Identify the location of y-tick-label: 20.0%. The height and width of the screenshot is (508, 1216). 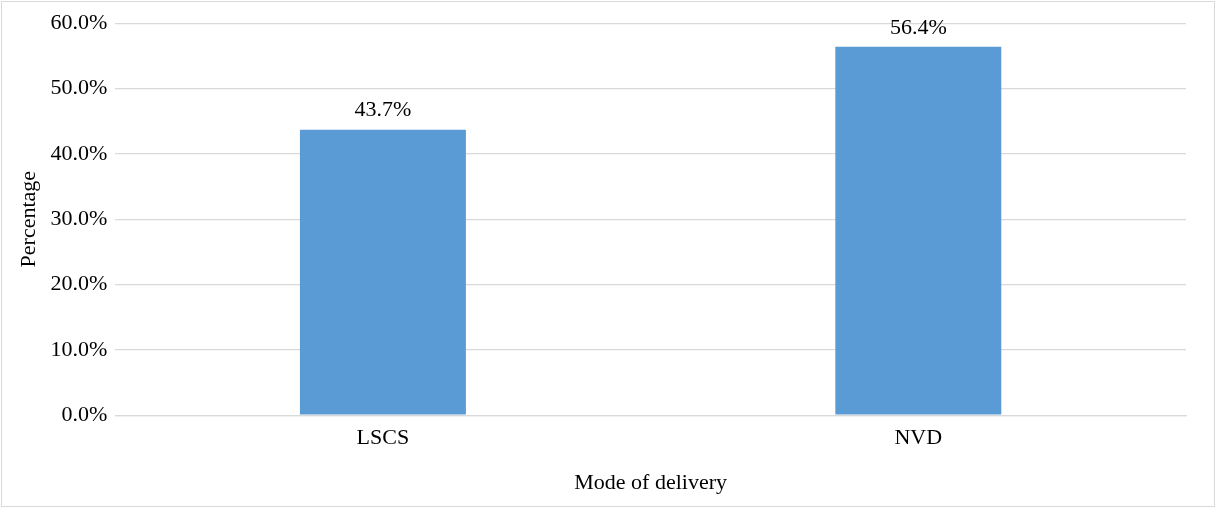
(79, 283).